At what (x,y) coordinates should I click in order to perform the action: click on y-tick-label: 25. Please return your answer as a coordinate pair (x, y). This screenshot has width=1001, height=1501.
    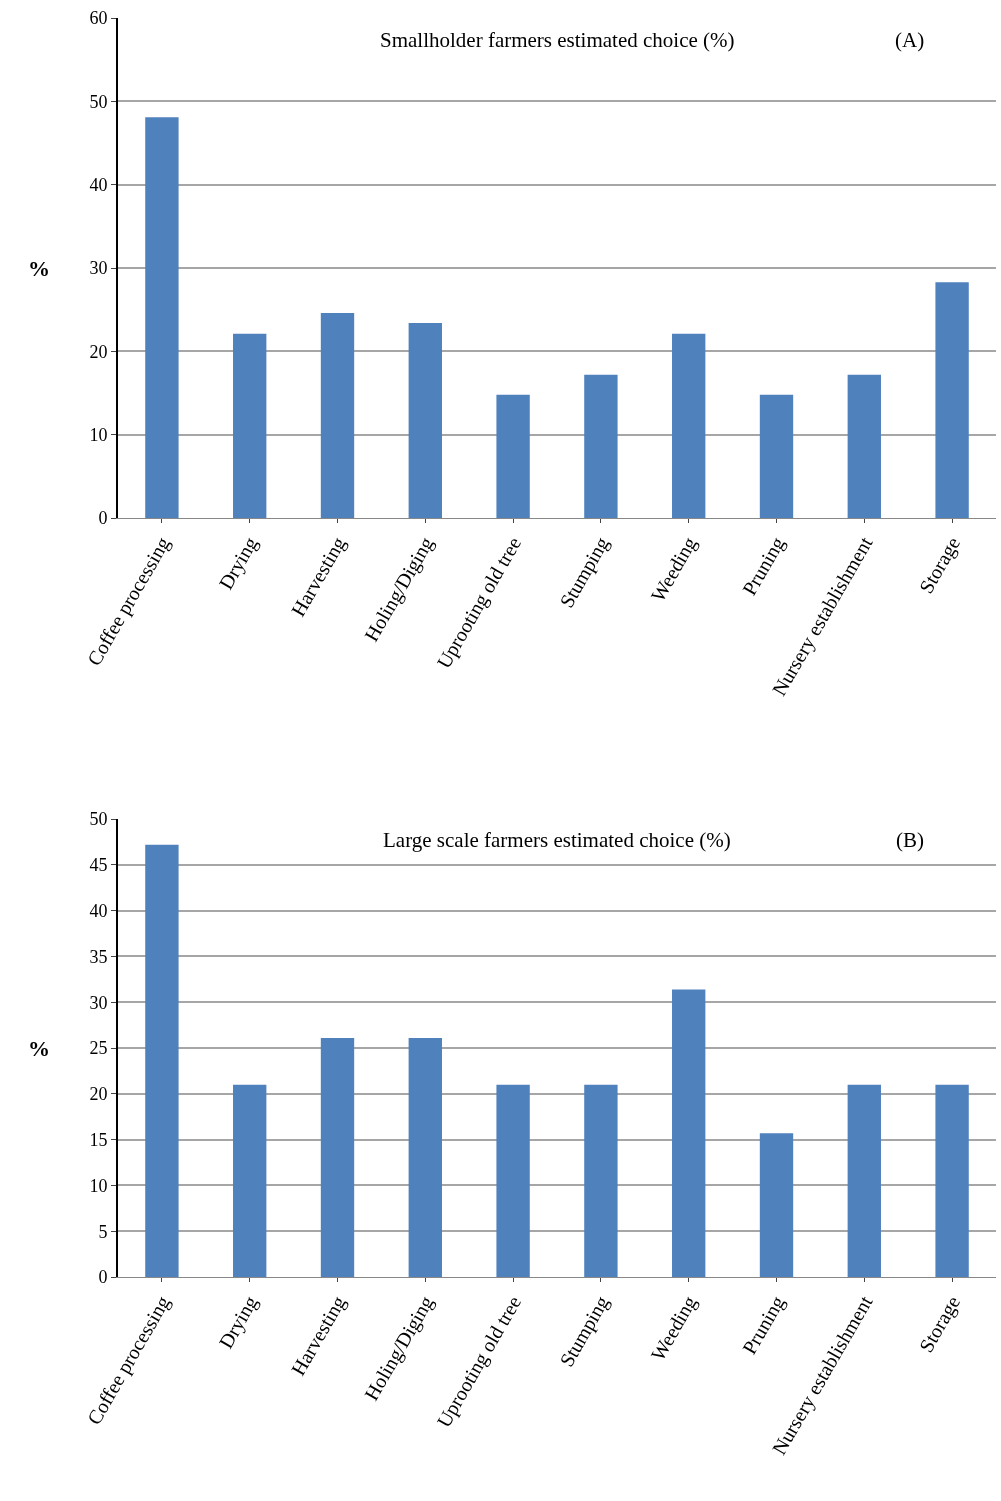
    Looking at the image, I should click on (98, 1048).